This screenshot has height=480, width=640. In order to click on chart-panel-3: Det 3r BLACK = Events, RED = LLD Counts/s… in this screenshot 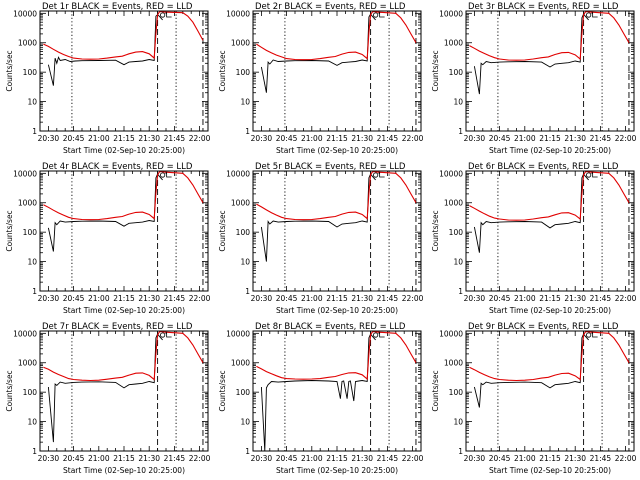, I will do `click(534, 78)`.